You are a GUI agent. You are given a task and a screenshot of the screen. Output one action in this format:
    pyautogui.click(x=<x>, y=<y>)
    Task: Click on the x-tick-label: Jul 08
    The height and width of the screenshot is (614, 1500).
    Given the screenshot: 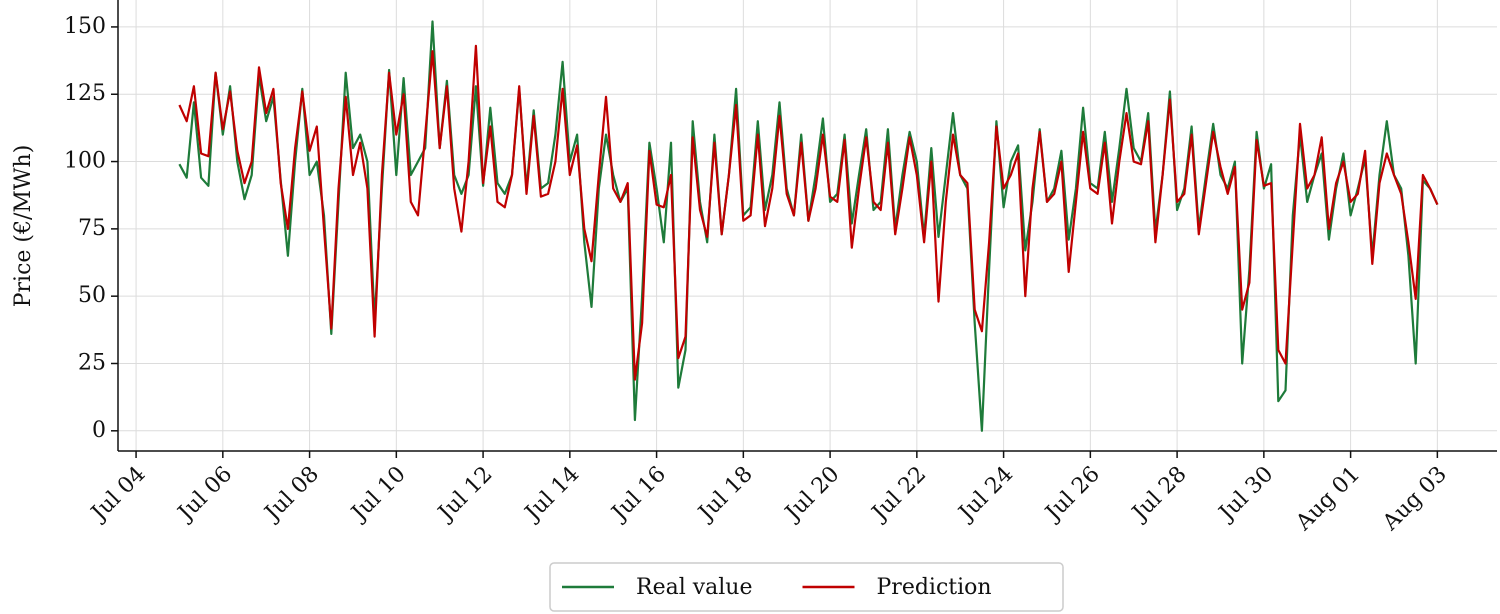 What is the action you would take?
    pyautogui.click(x=291, y=494)
    